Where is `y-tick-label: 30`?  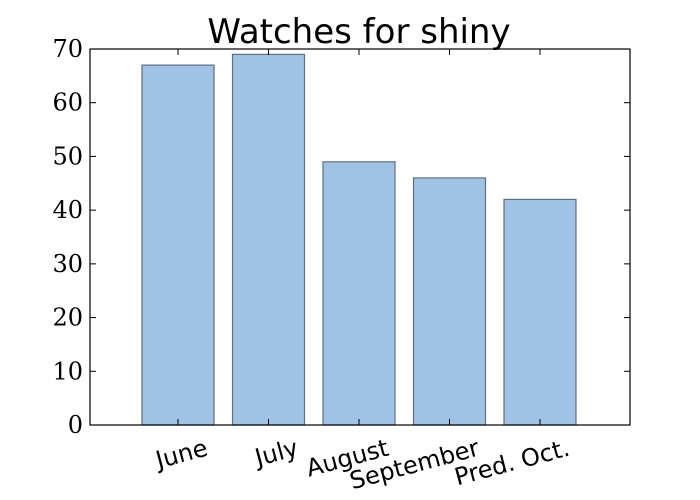
y-tick-label: 30 is located at coordinates (67, 264).